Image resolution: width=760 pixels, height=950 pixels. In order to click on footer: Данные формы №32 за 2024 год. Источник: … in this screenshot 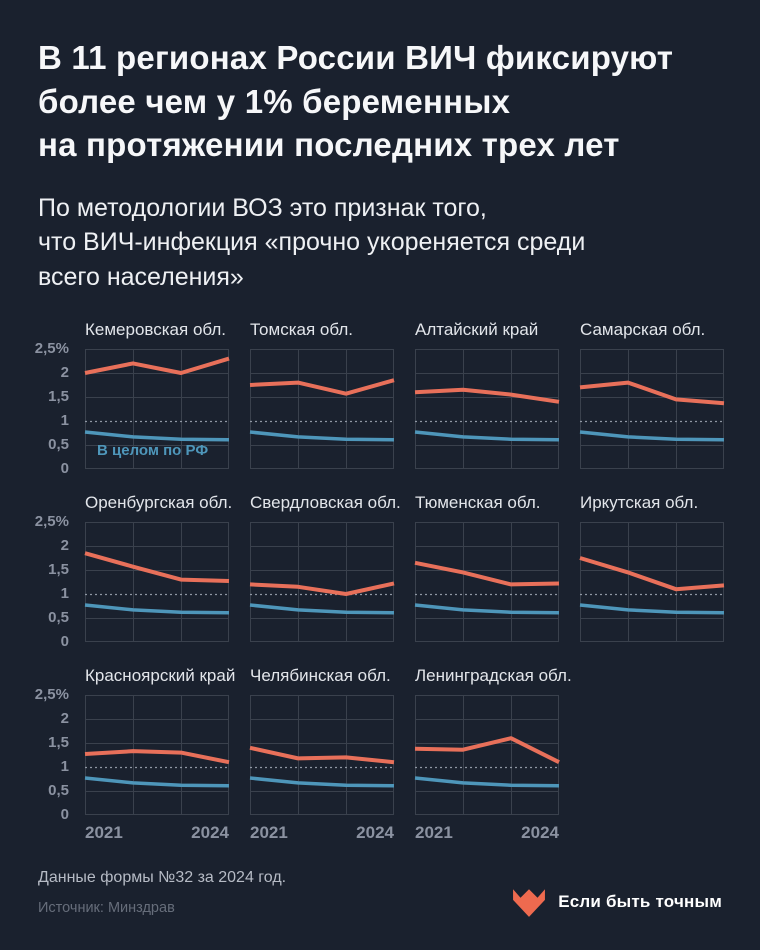, I will do `click(380, 893)`.